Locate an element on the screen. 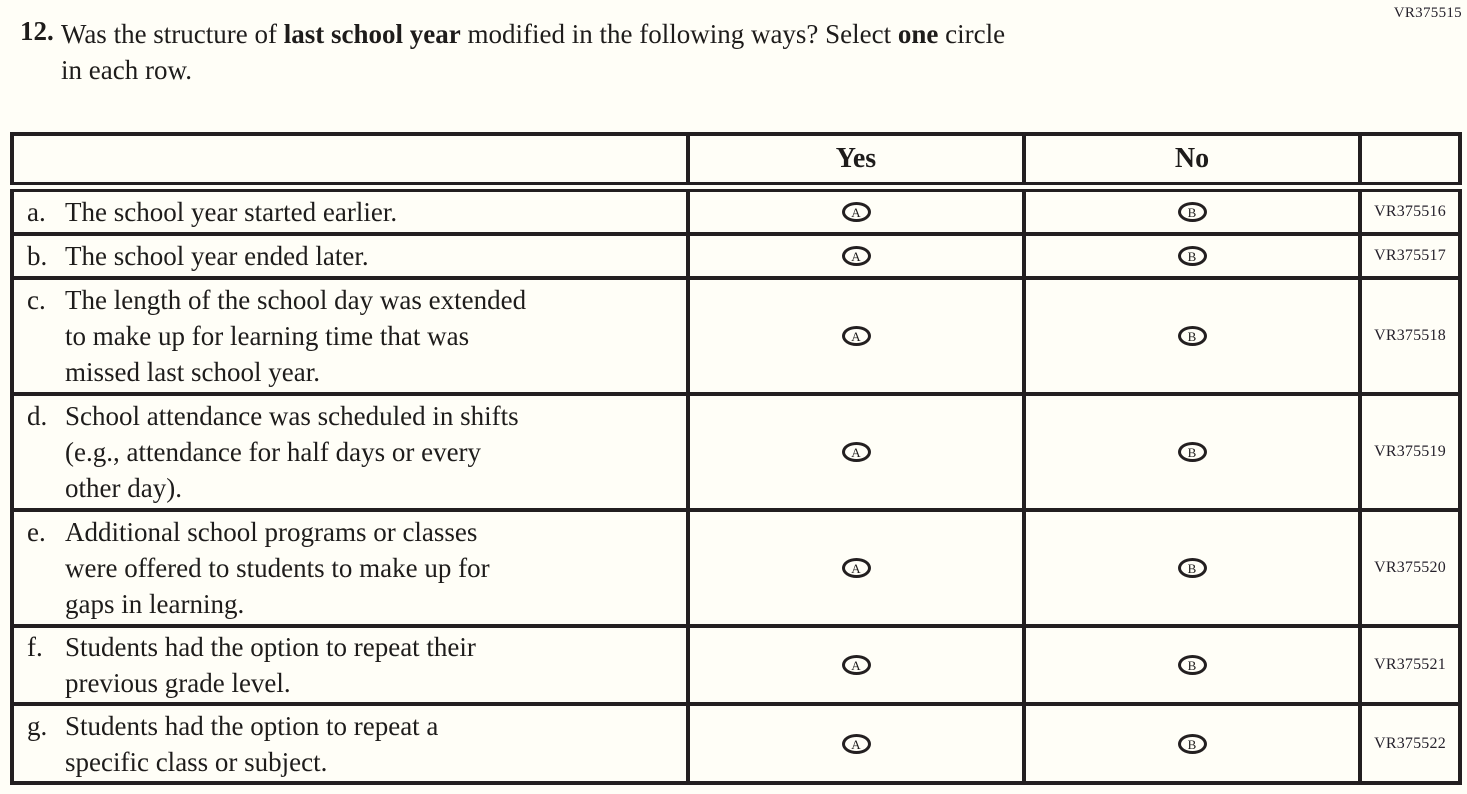 The image size is (1467, 794). row-letter: e. is located at coordinates (36, 532).